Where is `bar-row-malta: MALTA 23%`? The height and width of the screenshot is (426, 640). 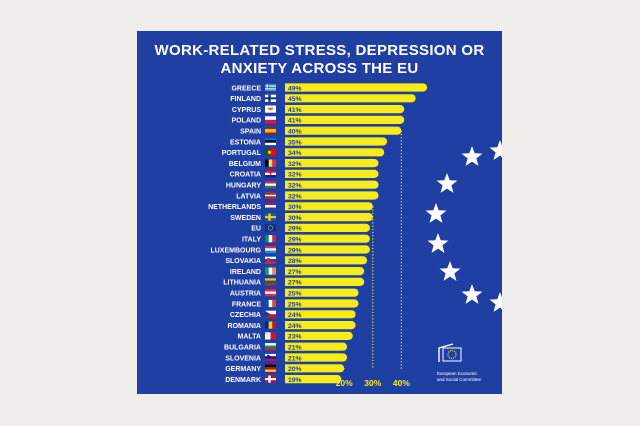
bar-row-malta: MALTA 23% is located at coordinates (295, 336).